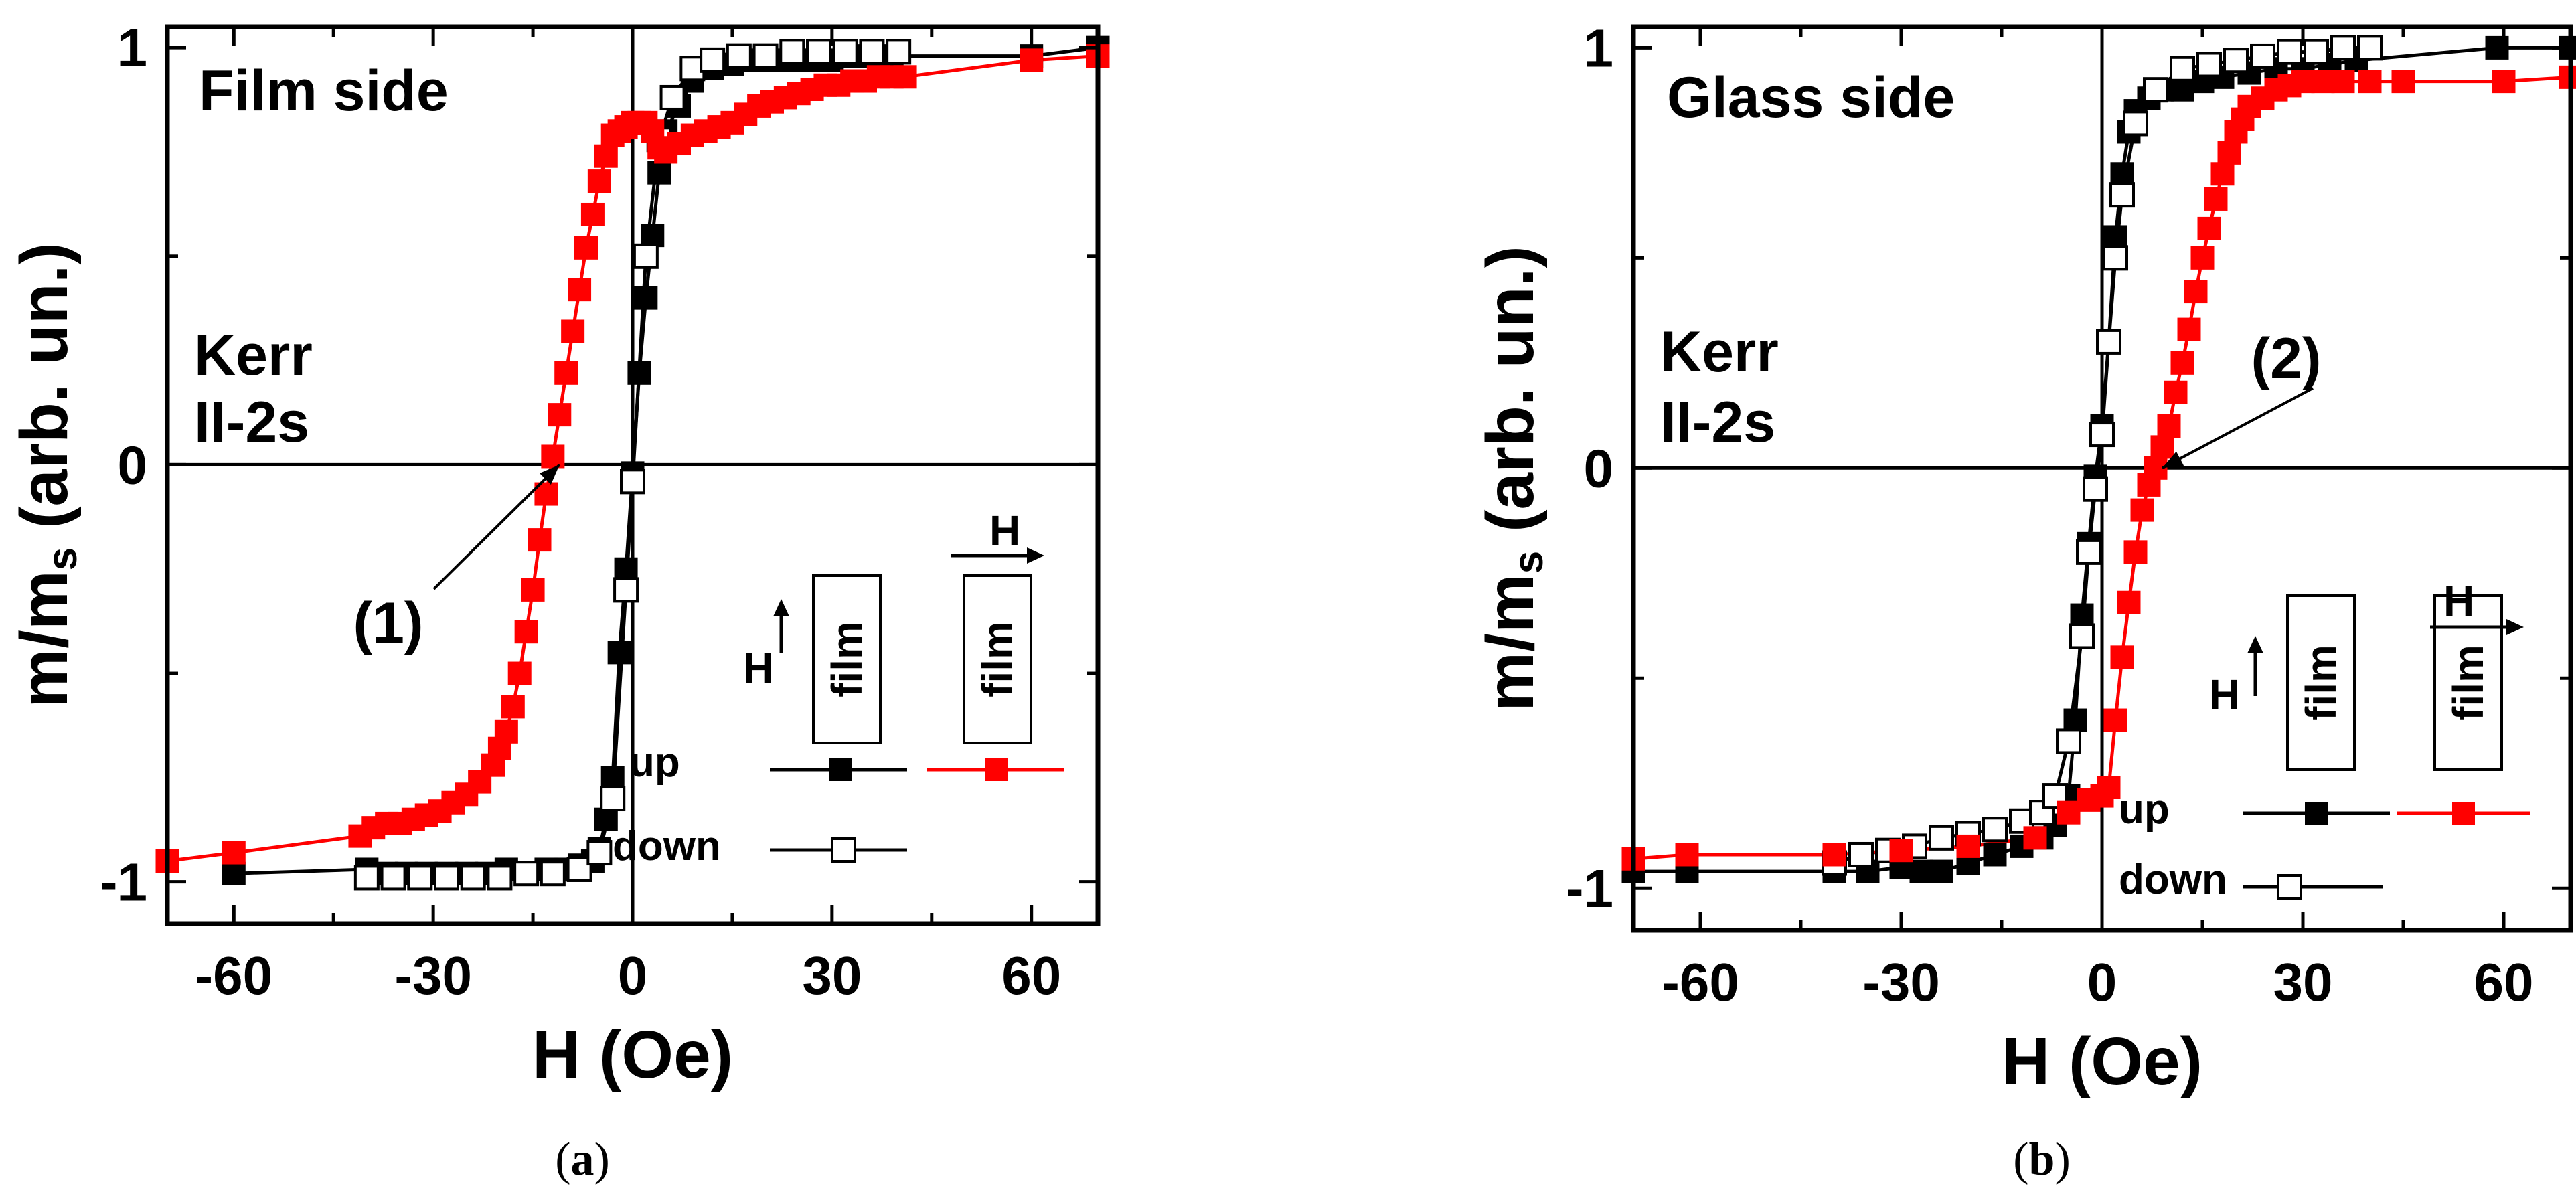 The image size is (2576, 1188). What do you see at coordinates (2102, 982) in the screenshot?
I see `x-tick-label: 0` at bounding box center [2102, 982].